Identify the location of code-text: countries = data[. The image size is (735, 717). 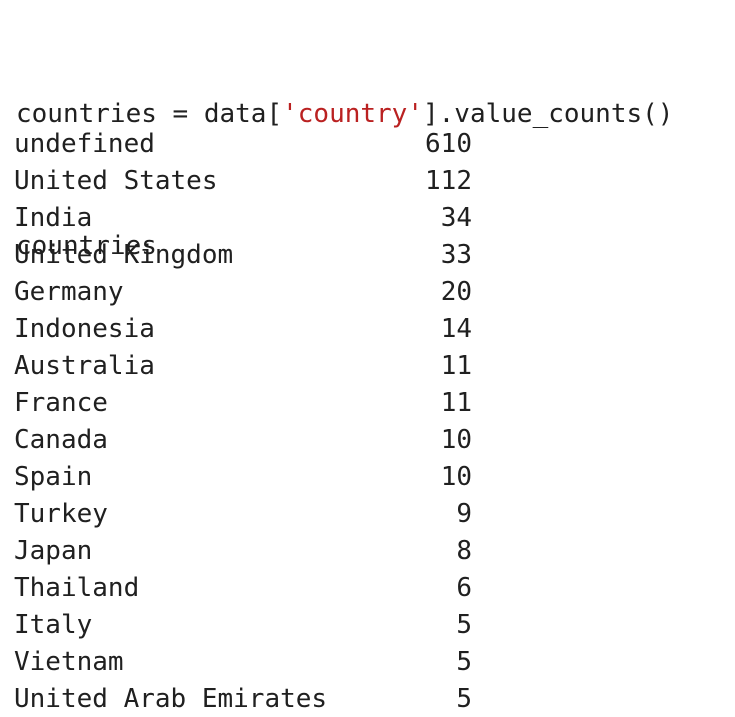
(149, 114).